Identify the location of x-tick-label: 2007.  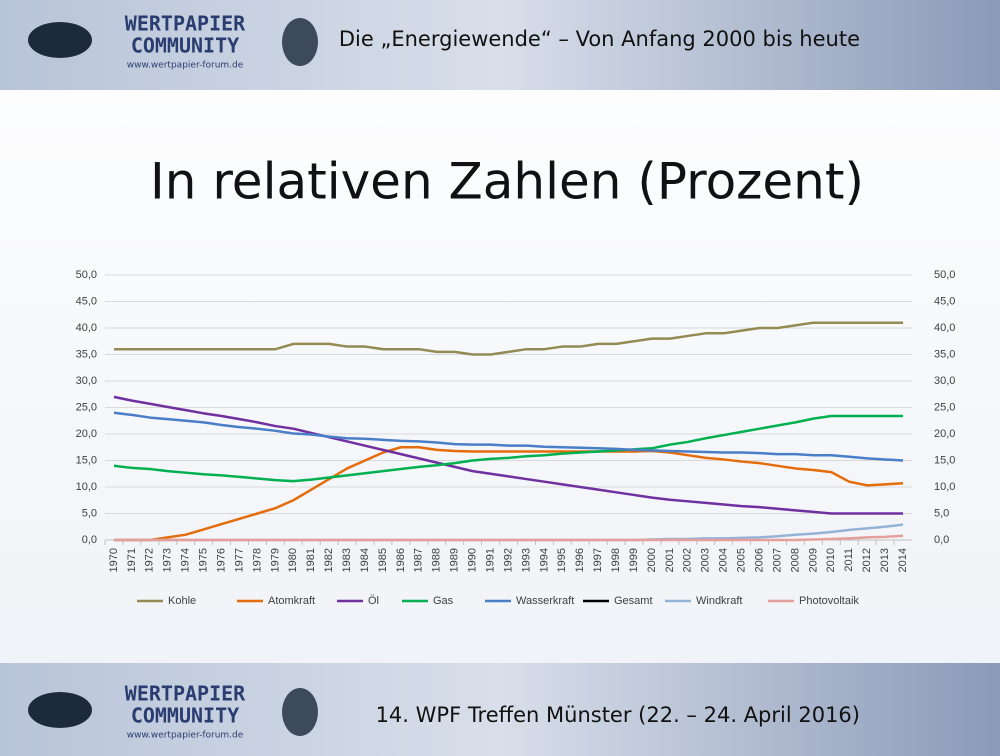
(777, 560).